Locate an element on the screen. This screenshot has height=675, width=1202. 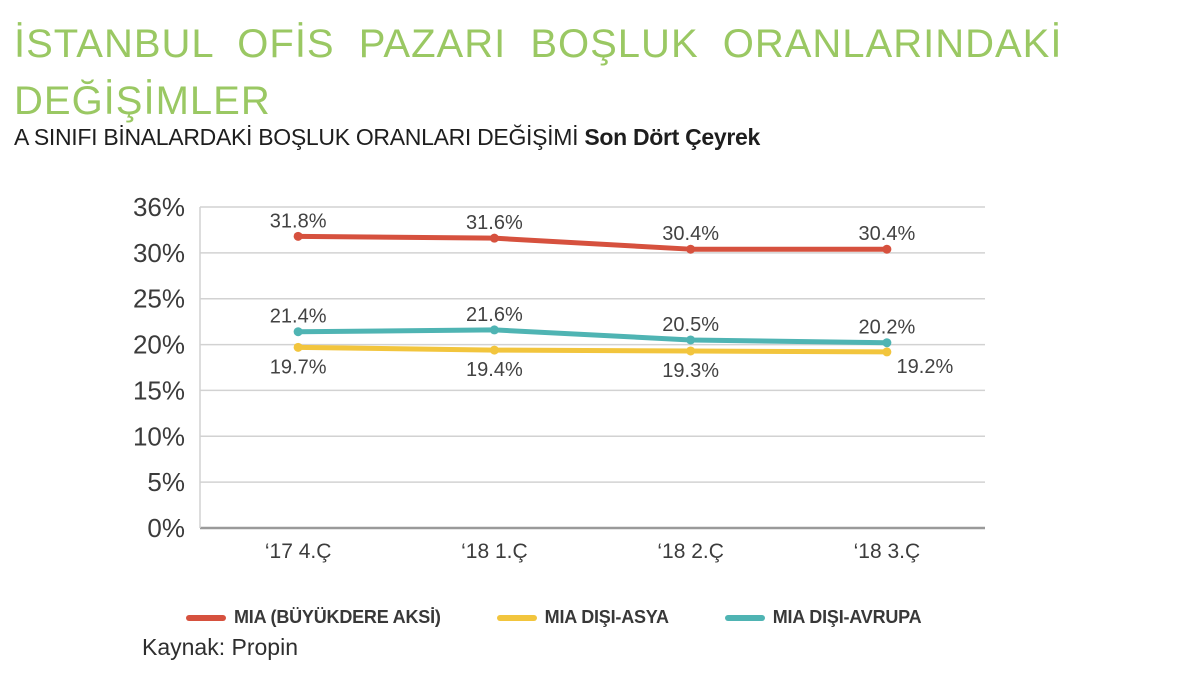
y-tick-label: 25% is located at coordinates (159, 299).